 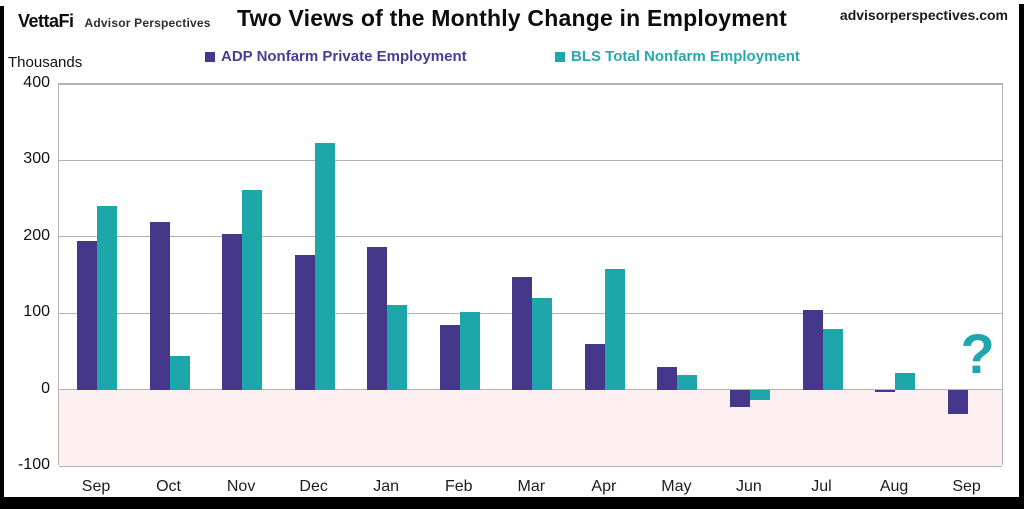 I want to click on y-axis-unit-label: Thousands, so click(x=45, y=62).